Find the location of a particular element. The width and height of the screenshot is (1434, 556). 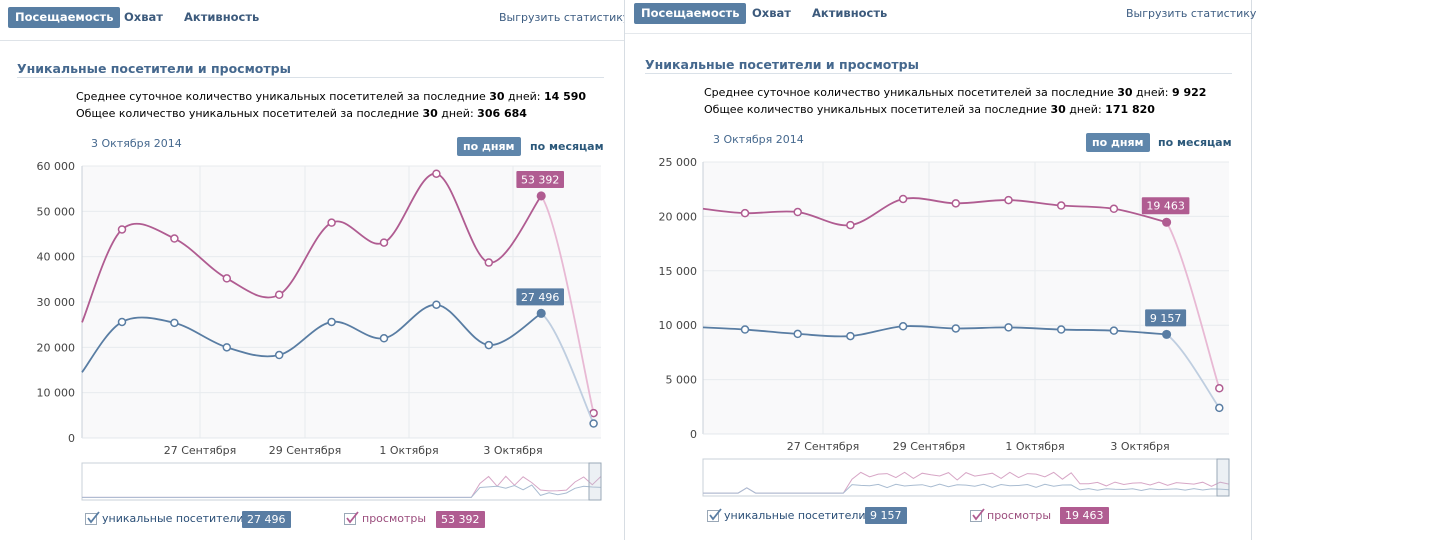

current-date-label: 3 Октября 2014 is located at coordinates (758, 139).